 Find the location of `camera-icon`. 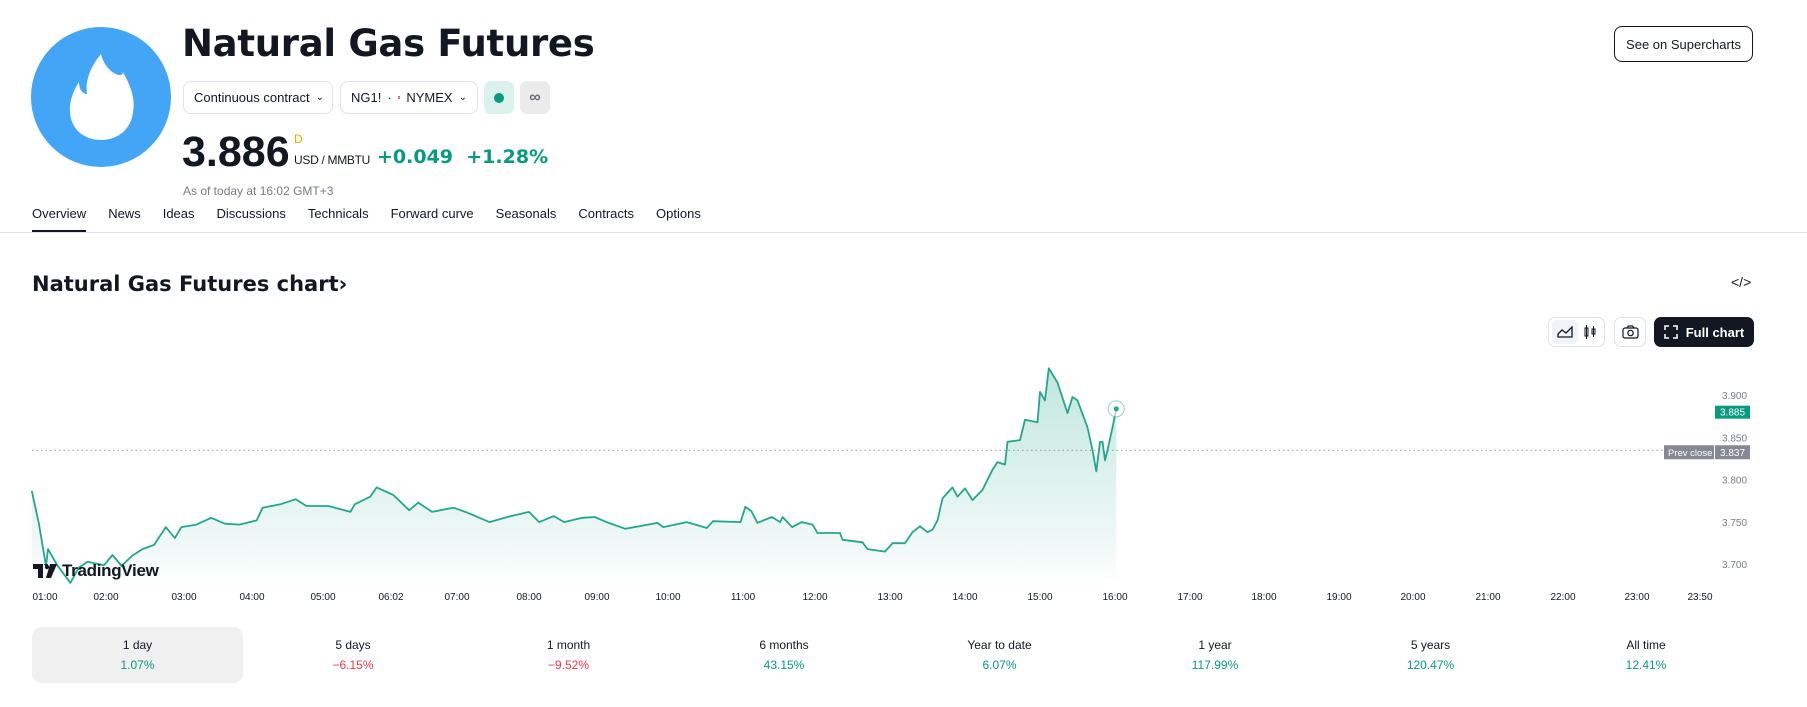

camera-icon is located at coordinates (1630, 332).